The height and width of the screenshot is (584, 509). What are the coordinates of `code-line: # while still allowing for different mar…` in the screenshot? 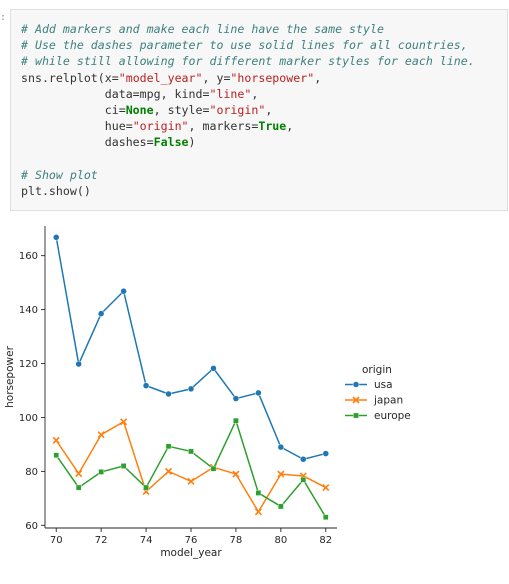 It's located at (248, 61).